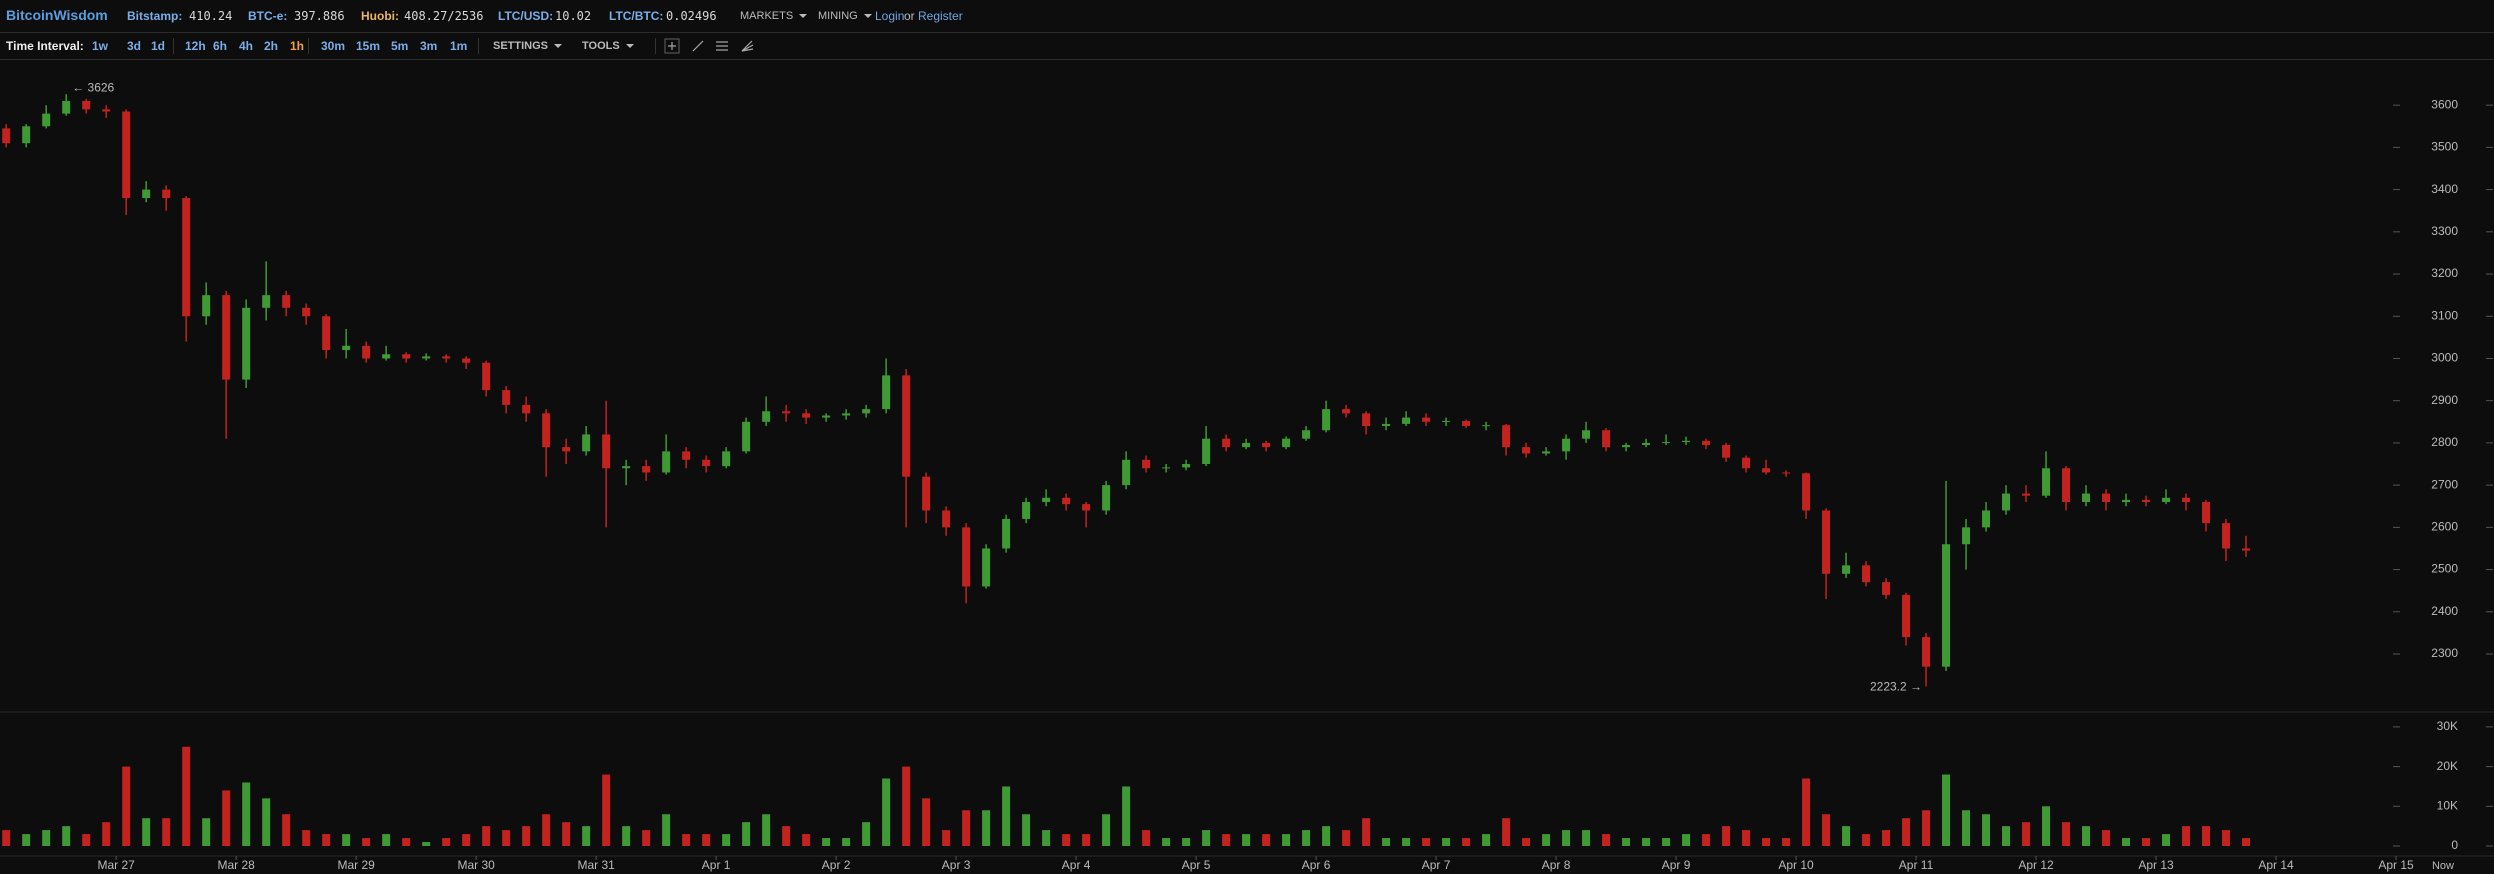 The height and width of the screenshot is (874, 2494). I want to click on fan-tool, so click(747, 46).